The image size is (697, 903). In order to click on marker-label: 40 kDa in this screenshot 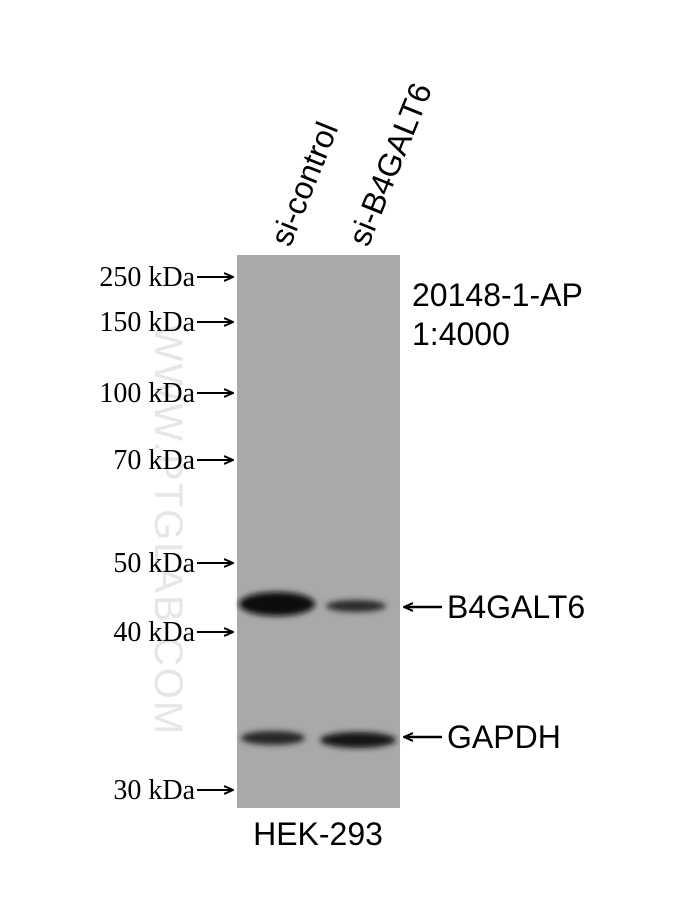, I will do `click(154, 632)`.